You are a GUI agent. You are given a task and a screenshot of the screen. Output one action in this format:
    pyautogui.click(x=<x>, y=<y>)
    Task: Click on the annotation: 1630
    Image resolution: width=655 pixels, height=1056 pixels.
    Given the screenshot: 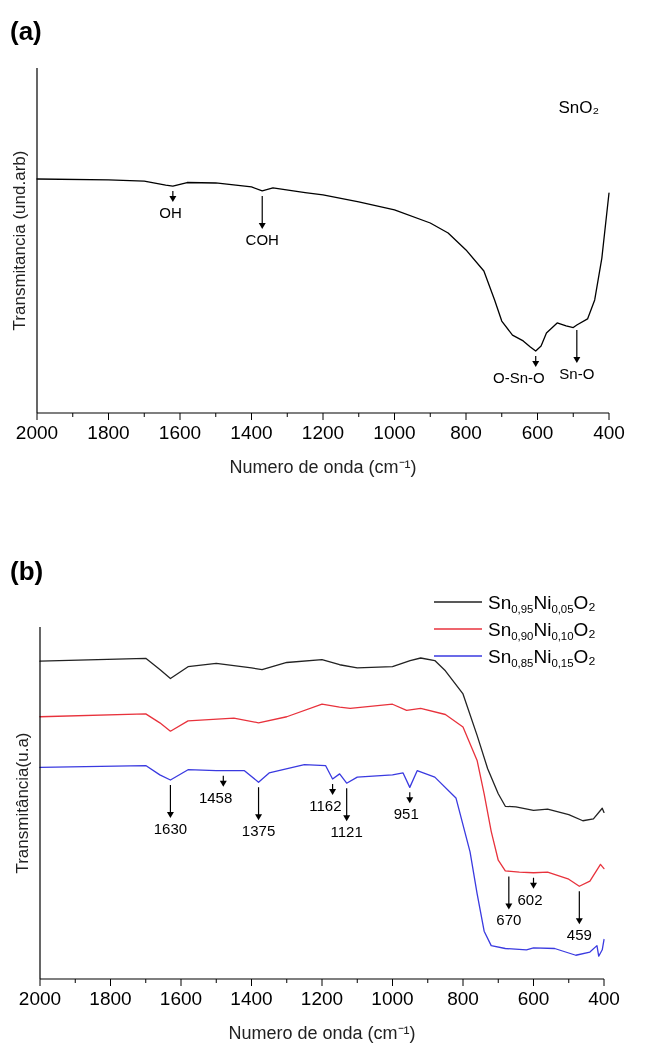 What is the action you would take?
    pyautogui.click(x=170, y=828)
    